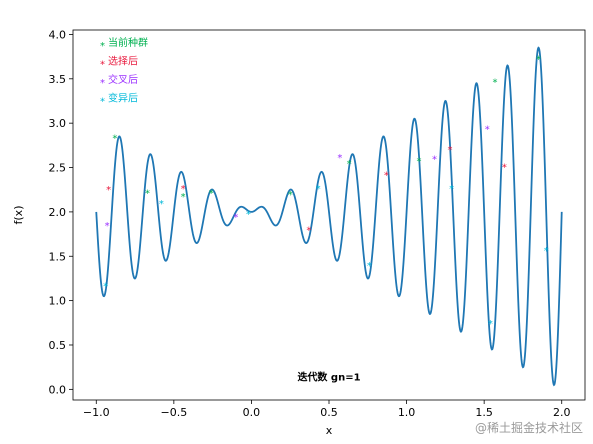 The height and width of the screenshot is (444, 593). I want to click on y-tick-label: 1.5, so click(58, 256).